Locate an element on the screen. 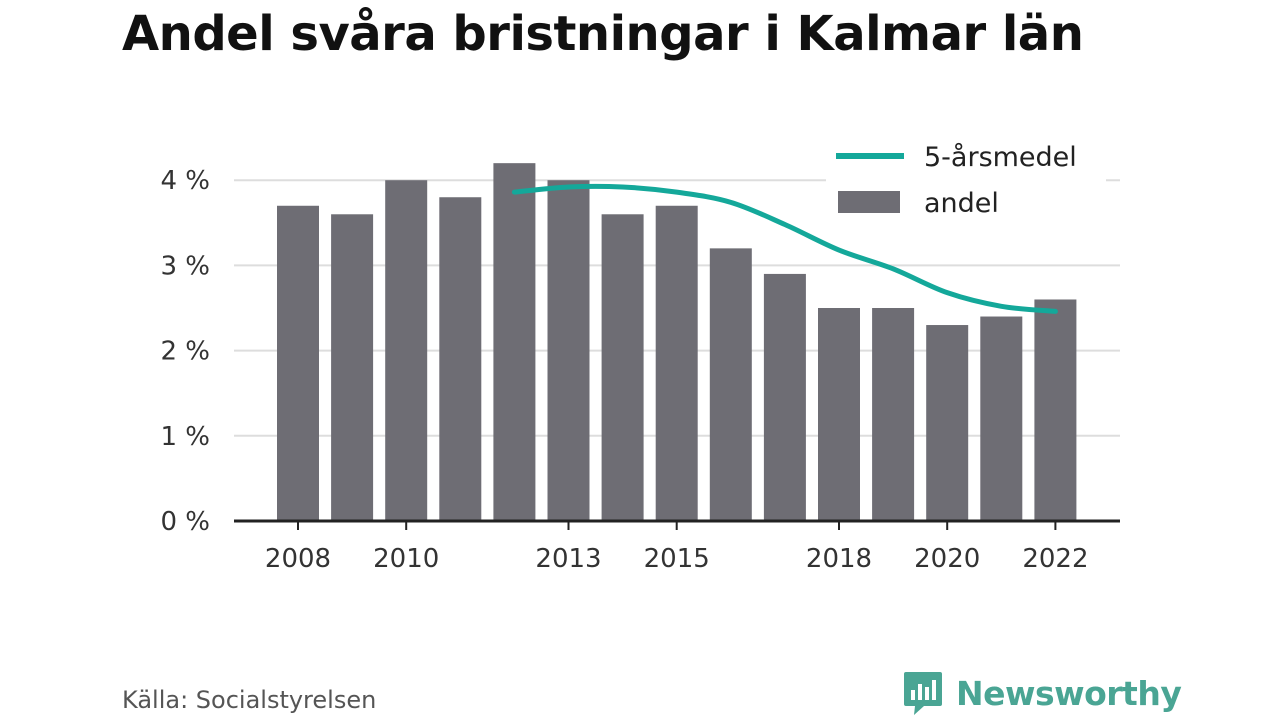  x-tick-label: 2018 is located at coordinates (839, 559).